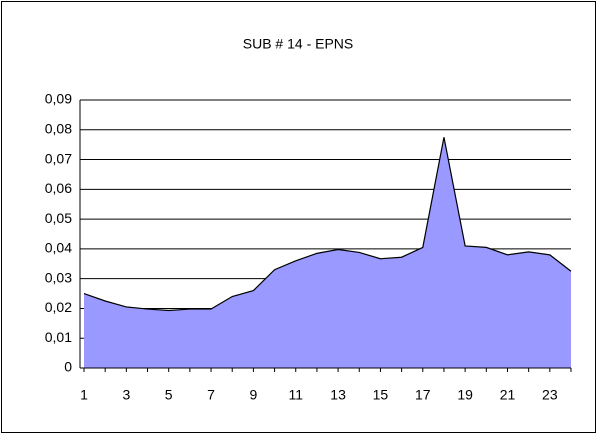 The width and height of the screenshot is (597, 434). I want to click on y-tick-label: 0,02, so click(58, 307).